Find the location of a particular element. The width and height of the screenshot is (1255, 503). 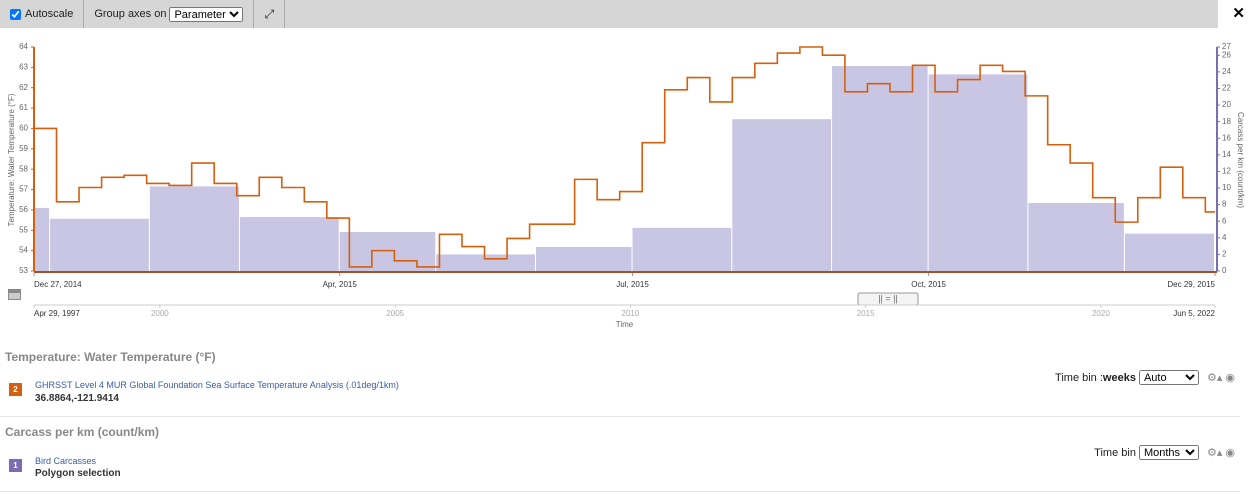

panel-title: Temperature: Water Temperature (°F) is located at coordinates (110, 357).